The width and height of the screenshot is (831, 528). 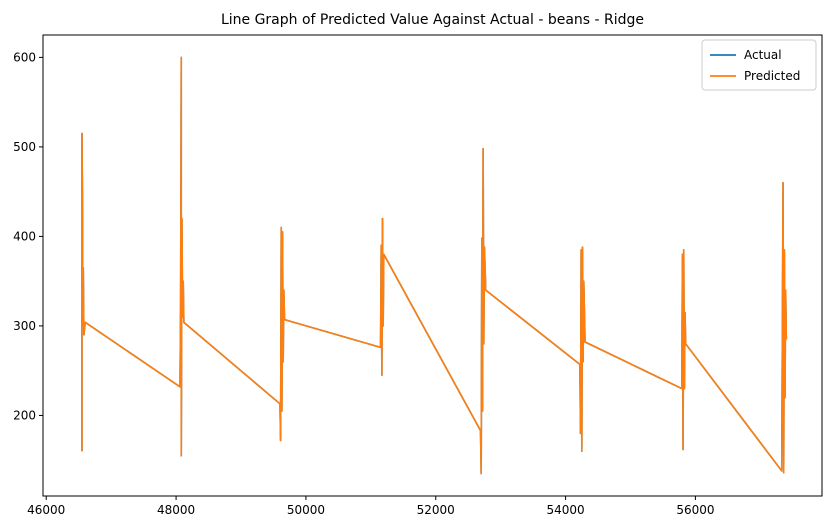 I want to click on x-tick-label: 52000, so click(x=436, y=510).